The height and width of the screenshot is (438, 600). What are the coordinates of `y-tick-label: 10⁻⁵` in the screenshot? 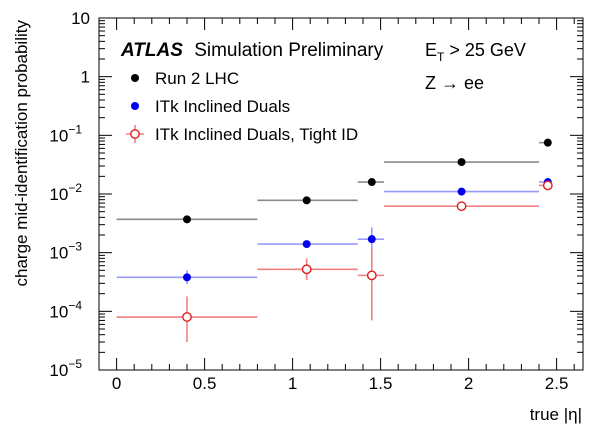 It's located at (65, 368).